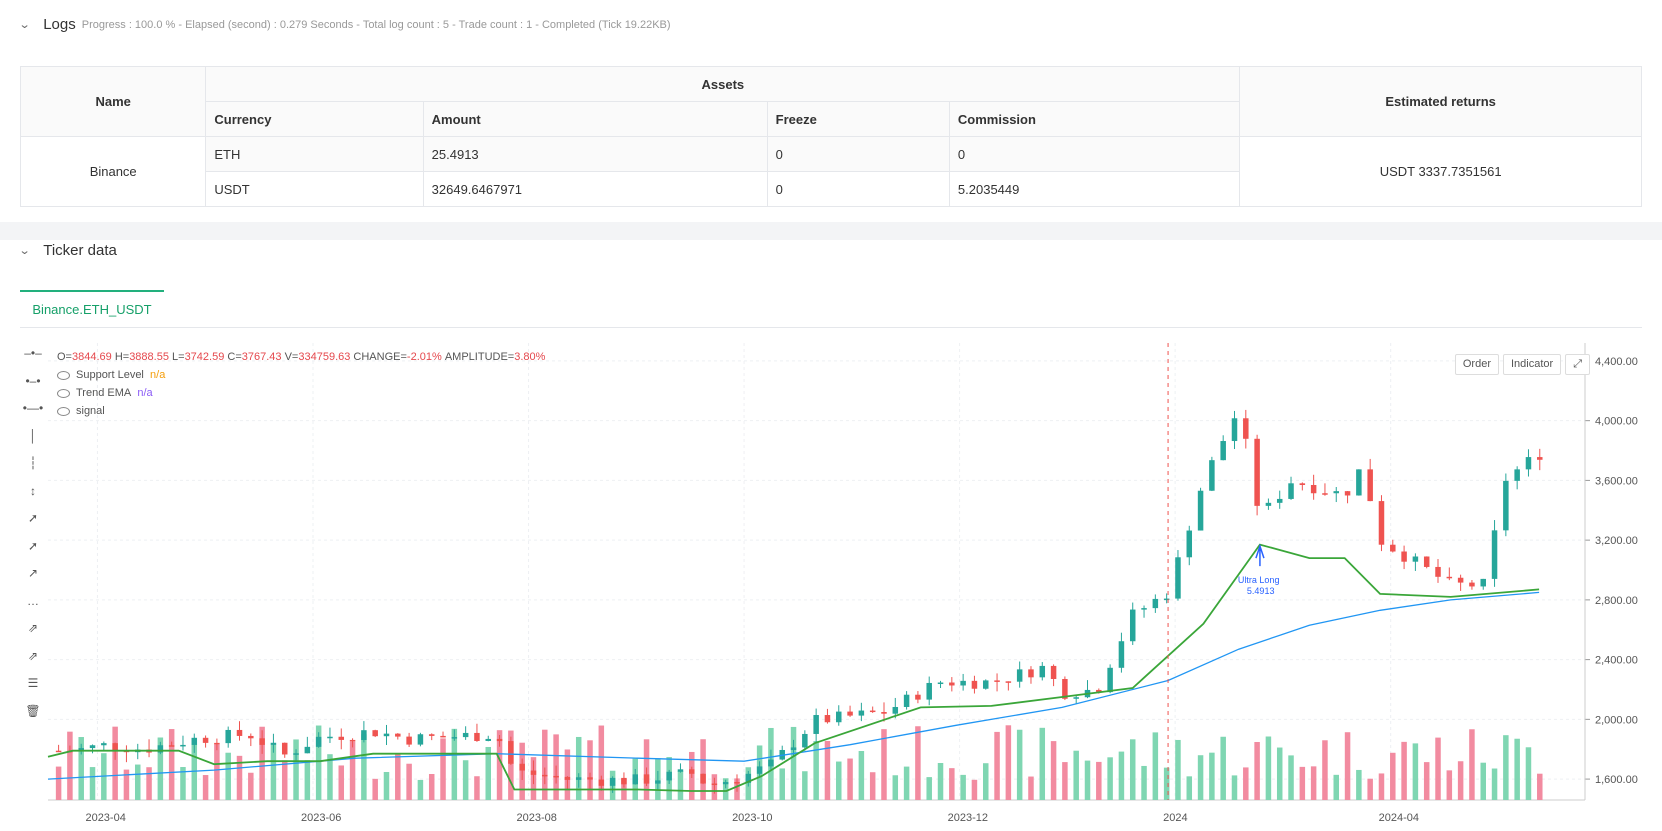 This screenshot has width=1662, height=831. Describe the element at coordinates (301, 411) in the screenshot. I see `legend-signal: signal` at that location.